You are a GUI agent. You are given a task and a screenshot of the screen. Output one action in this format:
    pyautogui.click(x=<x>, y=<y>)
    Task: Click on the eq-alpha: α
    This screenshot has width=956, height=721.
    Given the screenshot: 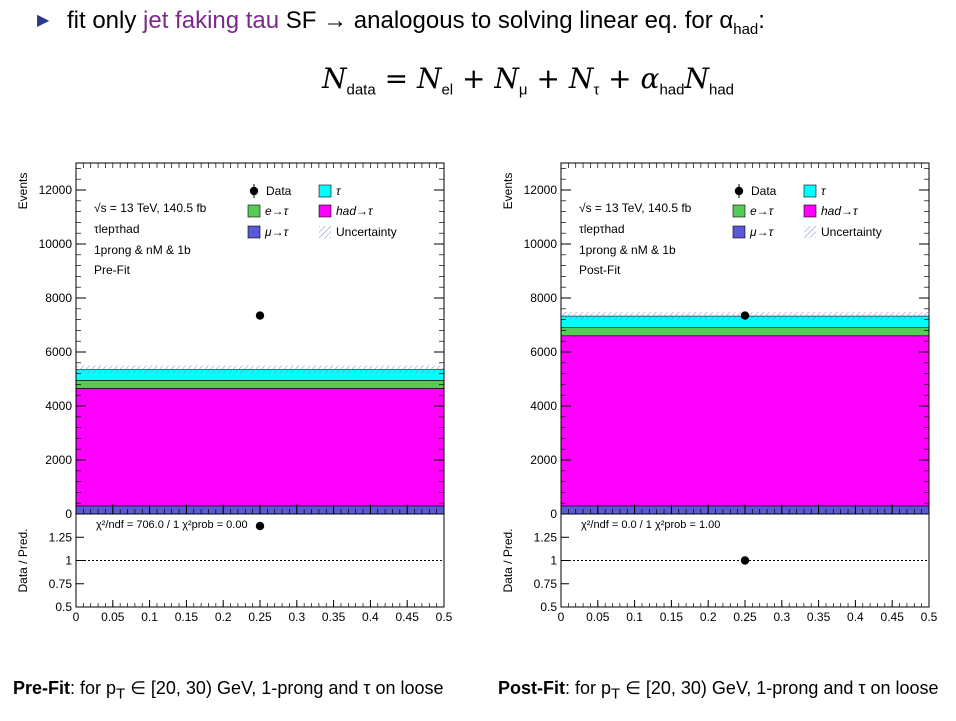 What is the action you would take?
    pyautogui.click(x=650, y=78)
    